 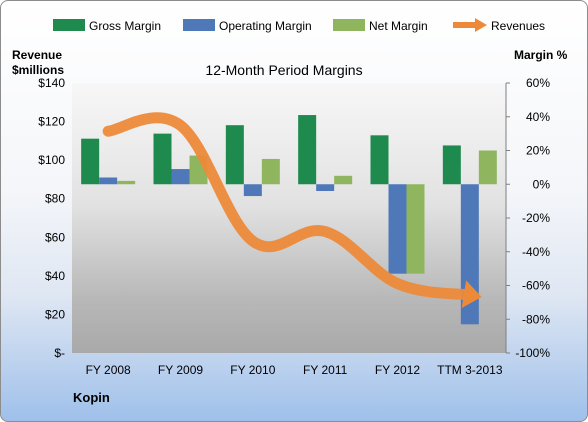 I want to click on left-axis-tick-label: $140, so click(x=51, y=83).